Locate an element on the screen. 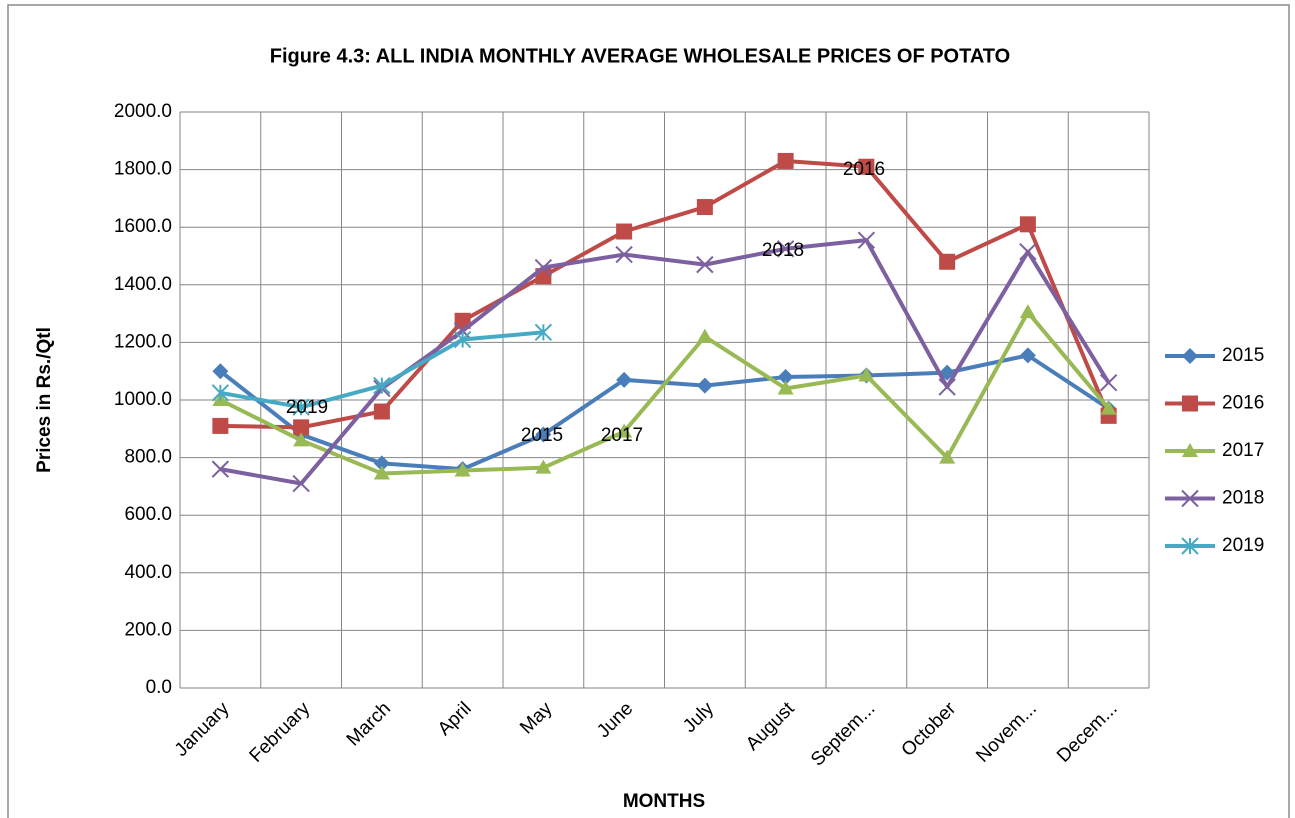 This screenshot has width=1295, height=818. y-tick-label: 1800.0 is located at coordinates (143, 169).